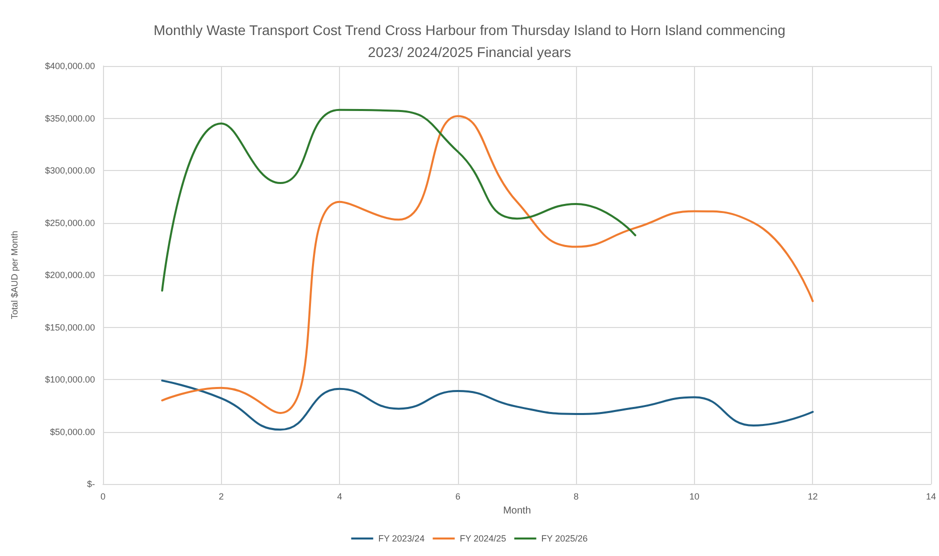 The width and height of the screenshot is (939, 556). I want to click on legend-label: FY 2025/26, so click(564, 539).